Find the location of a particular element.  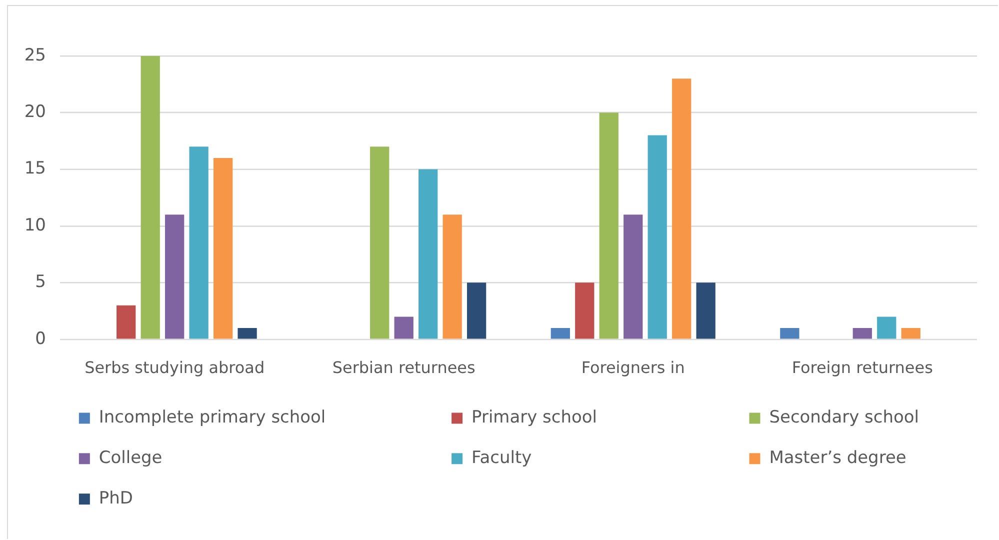

y-tick-label: 25 is located at coordinates (35, 55).